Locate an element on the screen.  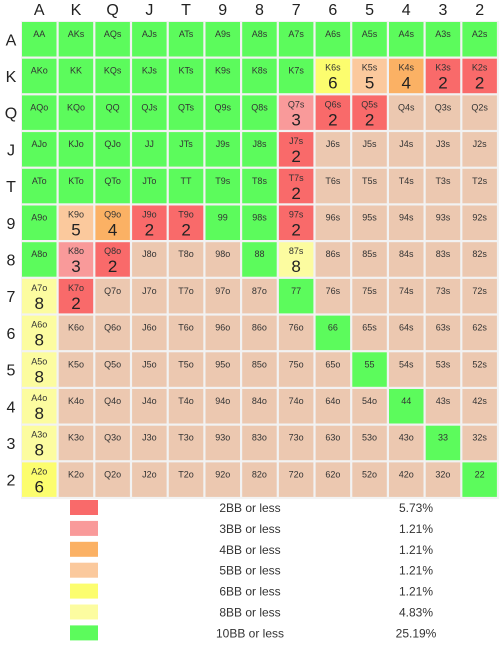
hand-label: K6o is located at coordinates (76, 328).